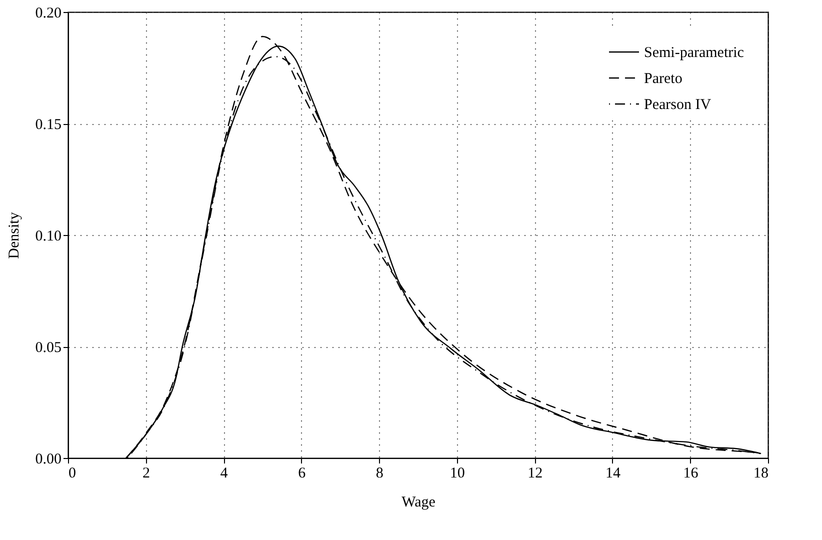 The width and height of the screenshot is (822, 540). What do you see at coordinates (72, 474) in the screenshot?
I see `x-tick-label: 0` at bounding box center [72, 474].